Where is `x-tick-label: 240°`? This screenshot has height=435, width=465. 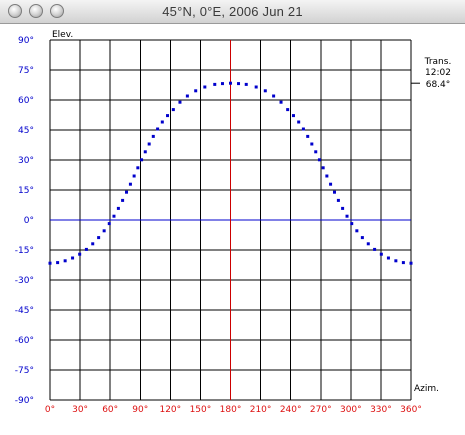
x-tick-label: 240° is located at coordinates (291, 410).